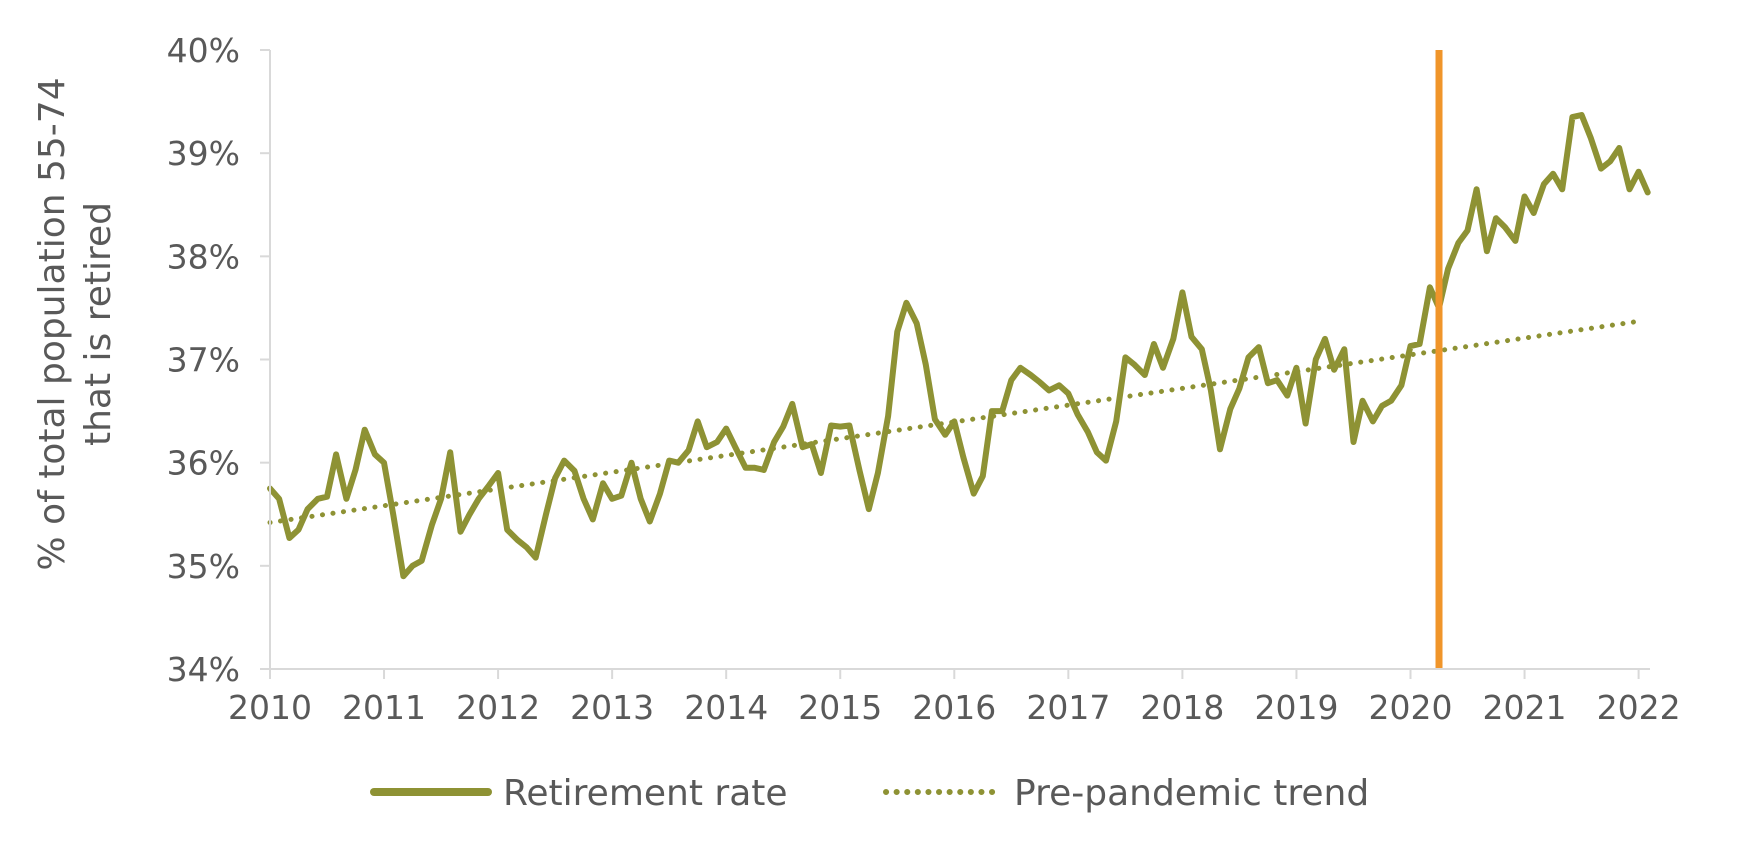 This screenshot has width=1743, height=856. What do you see at coordinates (1296, 707) in the screenshot?
I see `x-tick-label: 2019` at bounding box center [1296, 707].